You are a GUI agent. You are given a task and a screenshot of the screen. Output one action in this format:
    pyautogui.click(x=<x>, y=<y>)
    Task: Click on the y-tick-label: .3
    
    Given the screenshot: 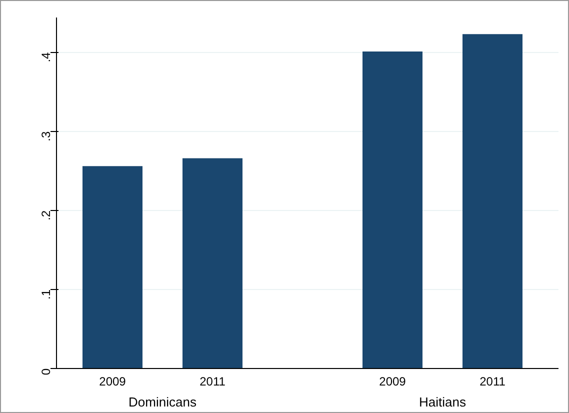 What is the action you would take?
    pyautogui.click(x=46, y=136)
    